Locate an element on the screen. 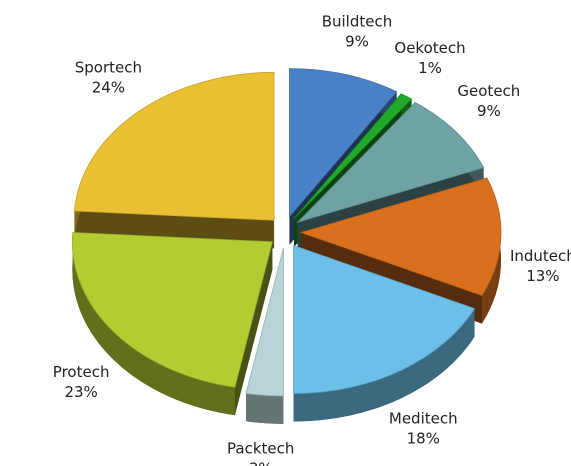 Image resolution: width=571 pixels, height=466 pixels. slice-label: Buildtech is located at coordinates (357, 21).